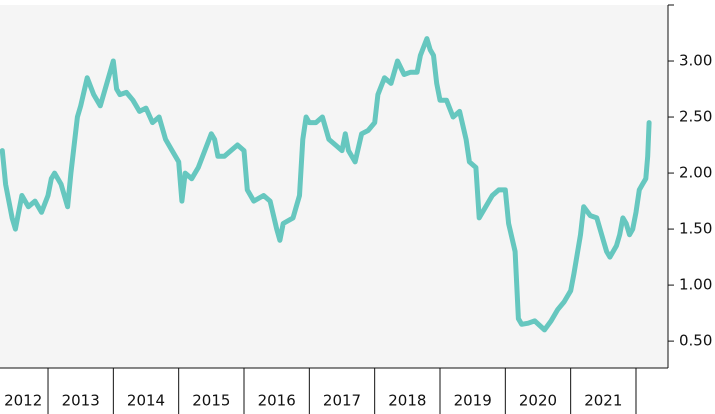  Describe the element at coordinates (695, 173) in the screenshot. I see `y-tick-label: 2.00` at that location.